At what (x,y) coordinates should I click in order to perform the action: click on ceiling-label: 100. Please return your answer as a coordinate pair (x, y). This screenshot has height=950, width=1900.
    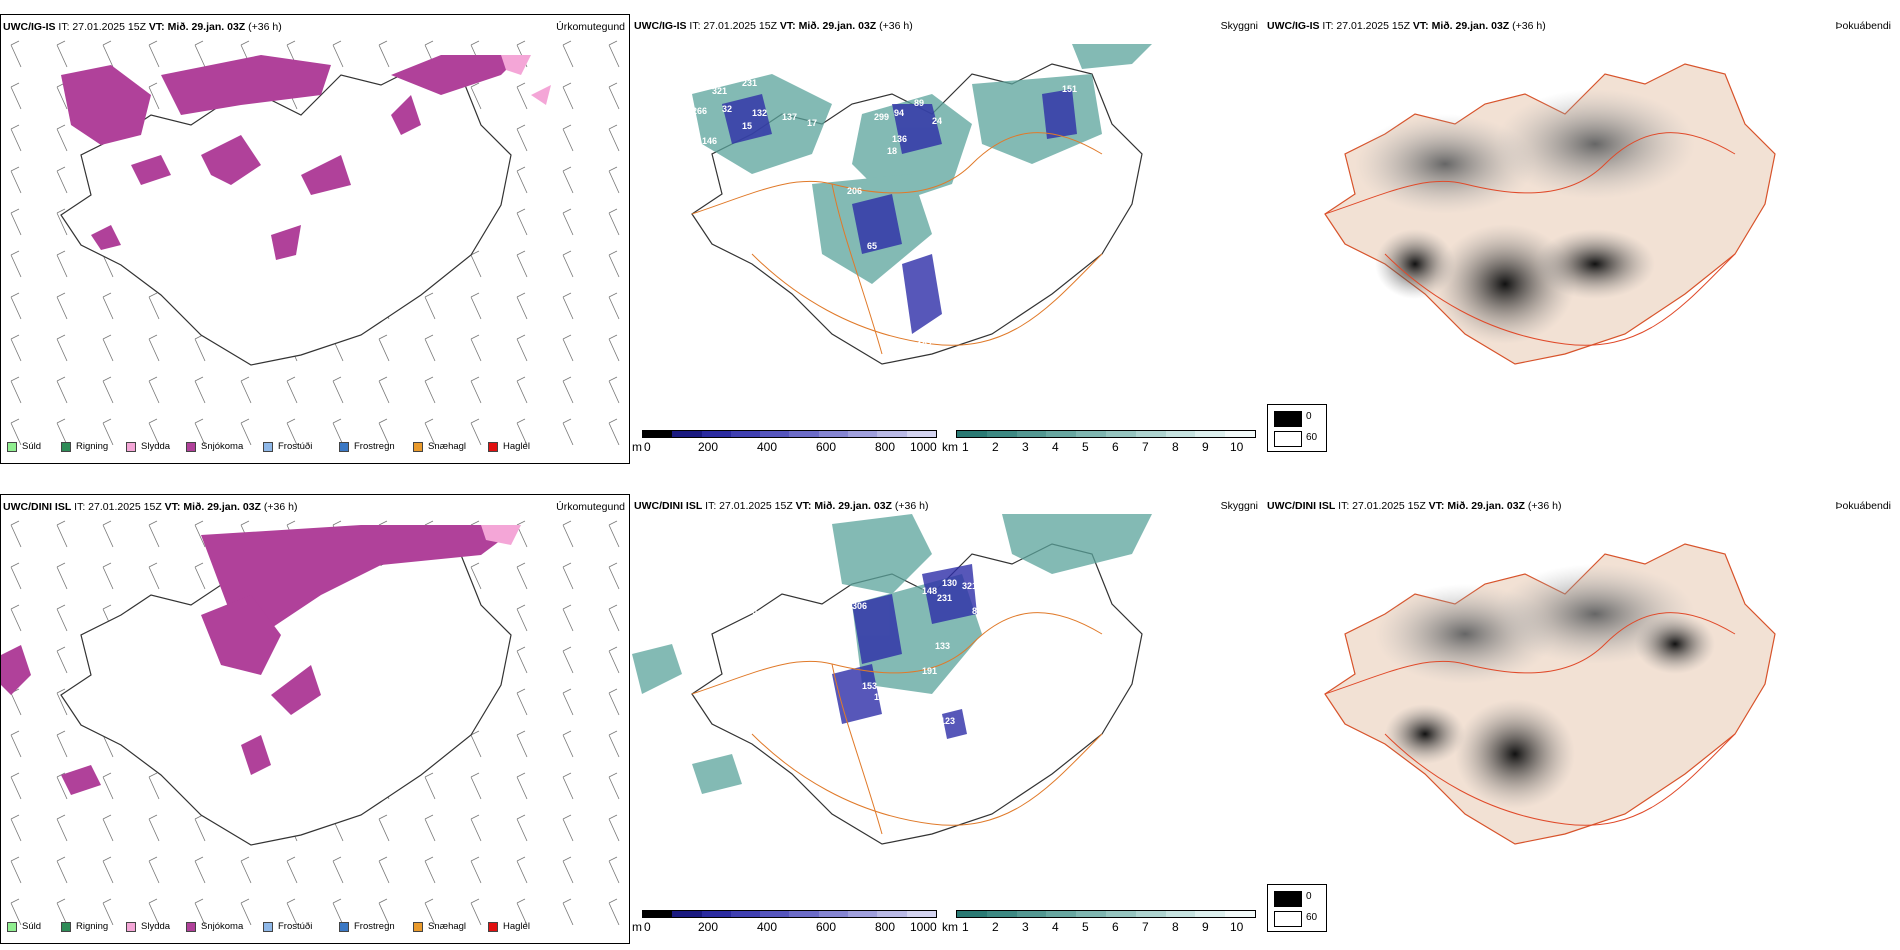
    Looking at the image, I should click on (809, 286).